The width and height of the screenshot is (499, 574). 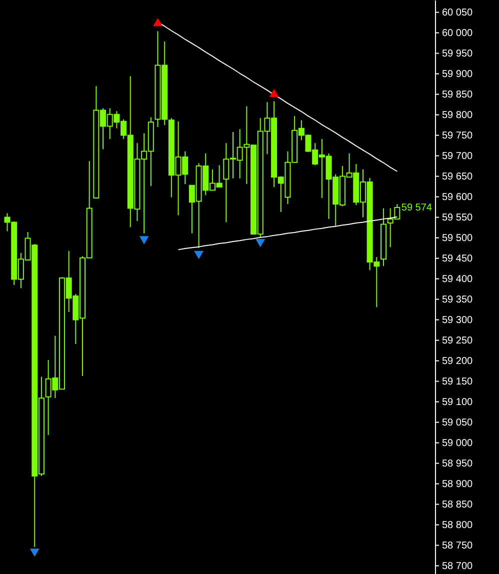 I want to click on y-tick-label: 58 900, so click(x=458, y=484).